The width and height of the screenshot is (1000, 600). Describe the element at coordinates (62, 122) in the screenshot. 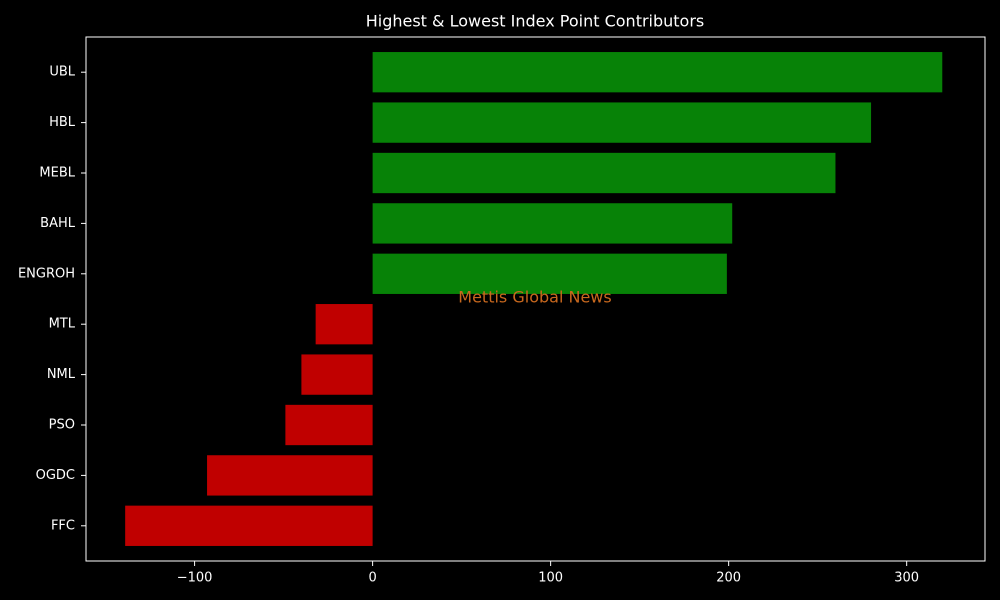

I see `y-tick-label: HBL` at that location.